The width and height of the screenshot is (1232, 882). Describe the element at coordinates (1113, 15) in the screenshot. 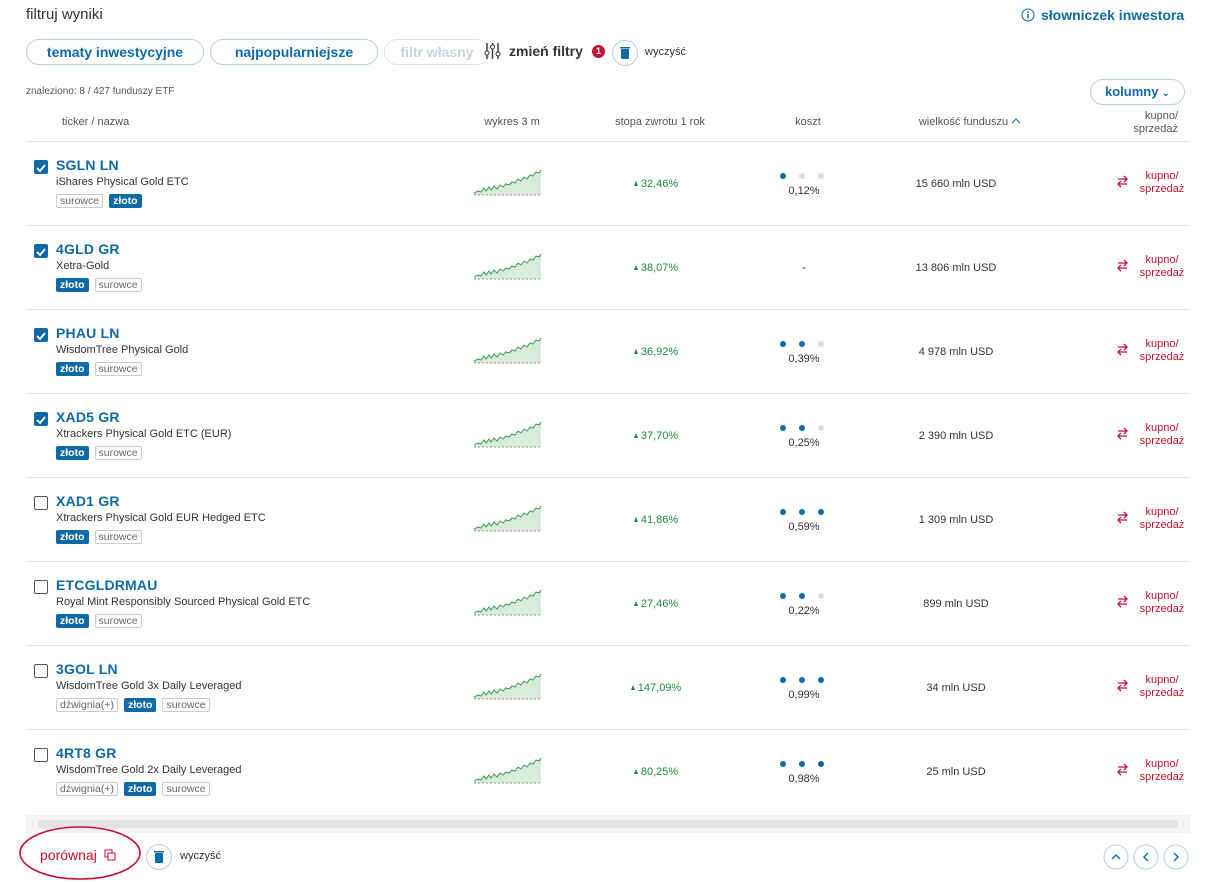

I see `glossary-text: słowniczek inwestora` at that location.